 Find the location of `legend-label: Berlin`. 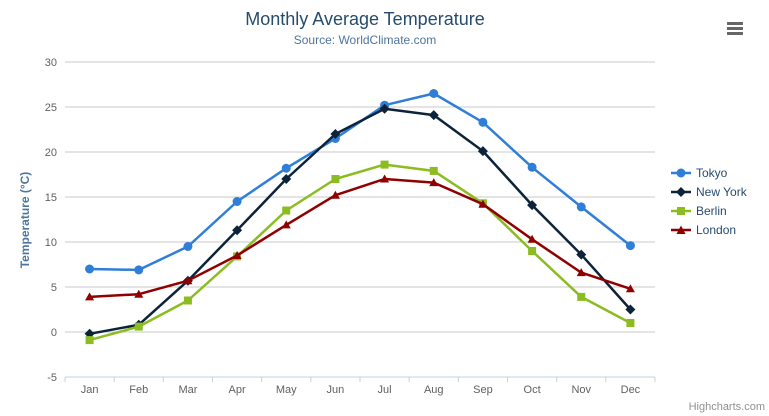

legend-label: Berlin is located at coordinates (711, 210).